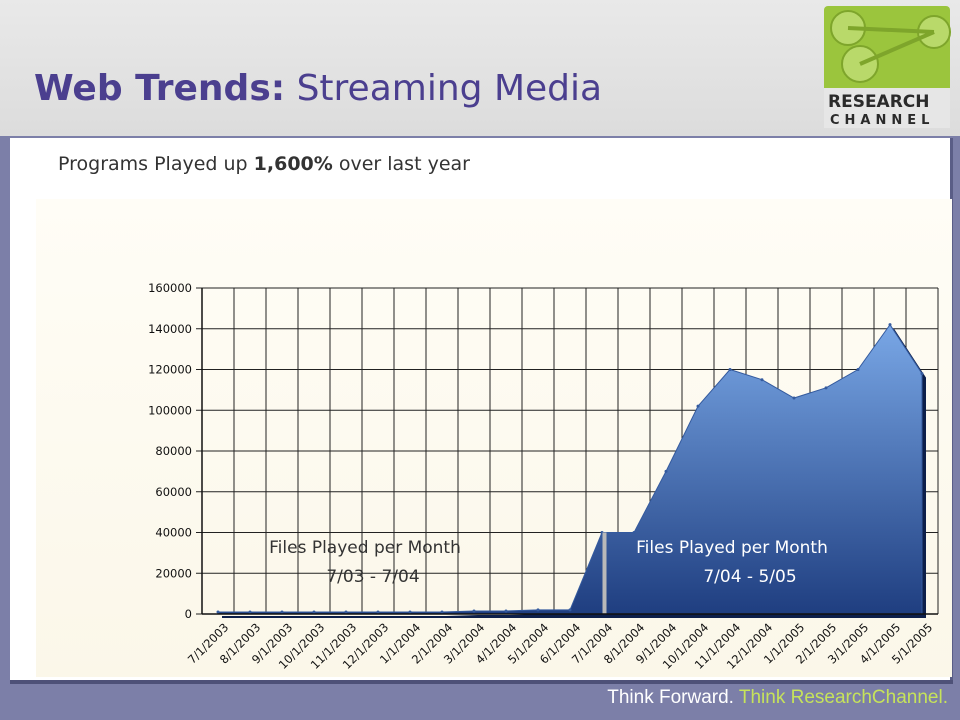 This screenshot has width=960, height=720. What do you see at coordinates (156, 164) in the screenshot?
I see `subtitle-prefix: Programs Played up` at bounding box center [156, 164].